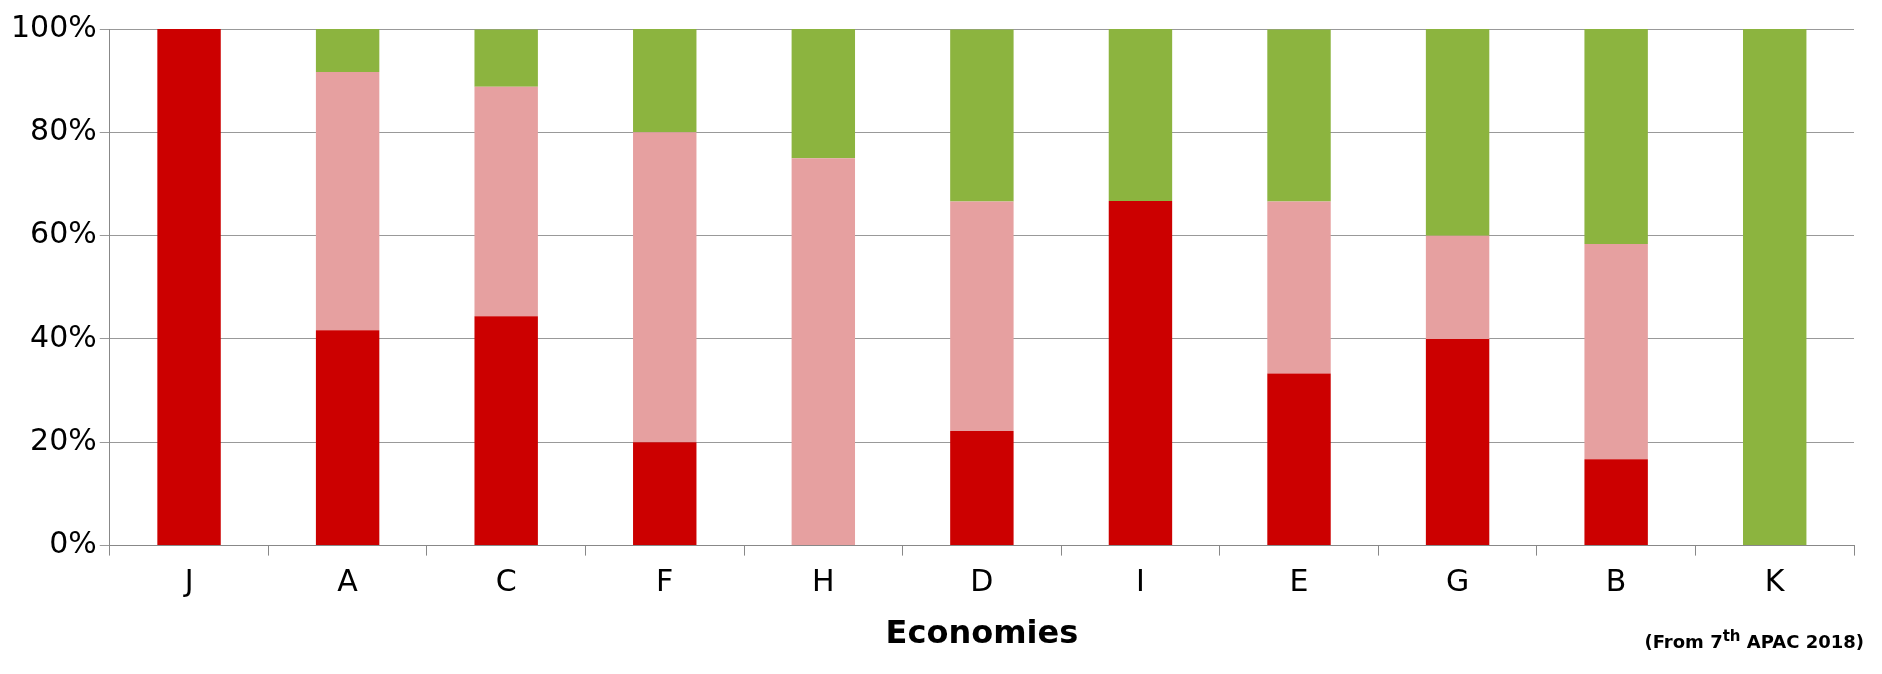 The image size is (1882, 674). I want to click on y-tick-label: 20%, so click(63, 440).